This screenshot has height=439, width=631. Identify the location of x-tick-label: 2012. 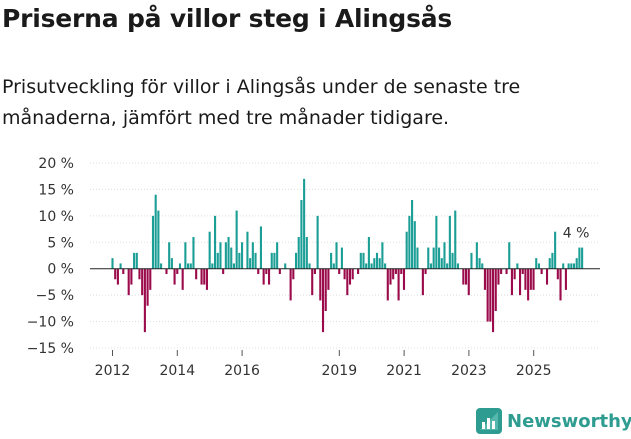
(113, 371).